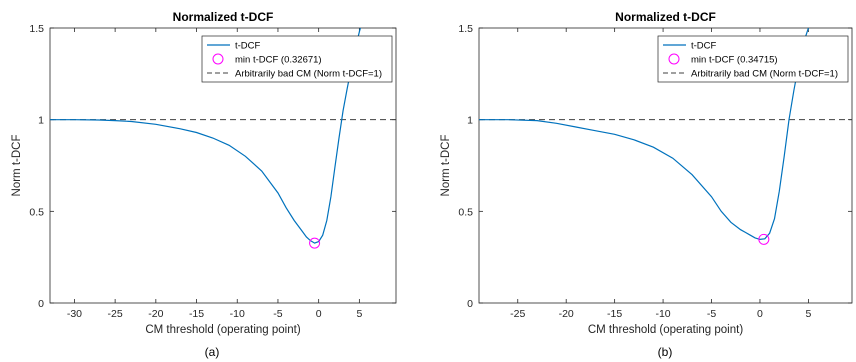 The height and width of the screenshot is (362, 856). What do you see at coordinates (74, 314) in the screenshot?
I see `x-tick-label: -30` at bounding box center [74, 314].